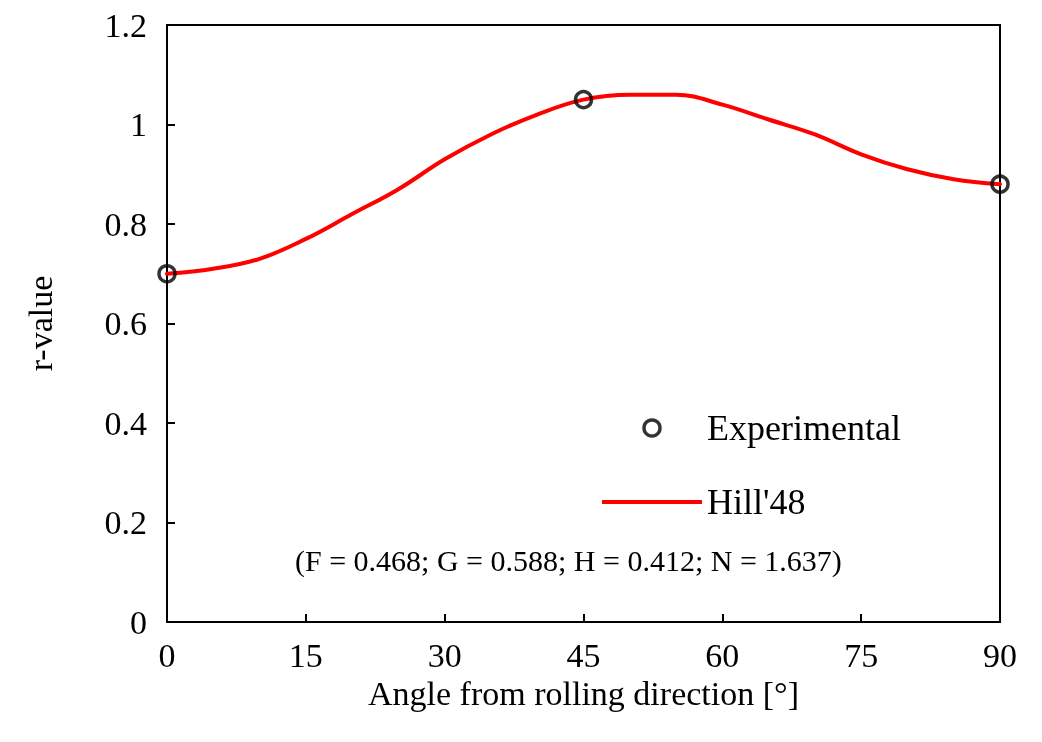  What do you see at coordinates (444, 655) in the screenshot?
I see `x-tick-label: 30` at bounding box center [444, 655].